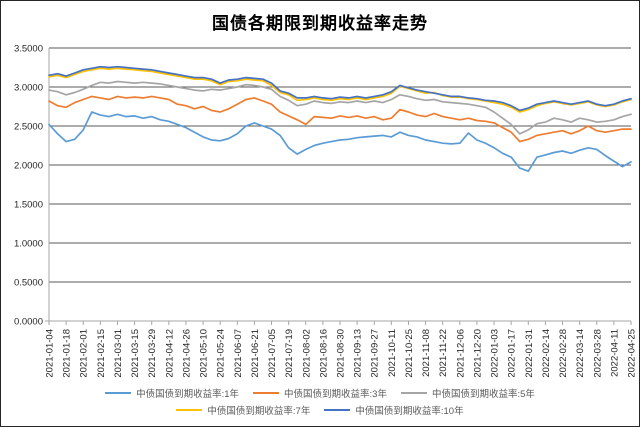 The height and width of the screenshot is (427, 640). Describe the element at coordinates (50, 353) in the screenshot. I see `x-axis-label: 2021-01-04` at that location.